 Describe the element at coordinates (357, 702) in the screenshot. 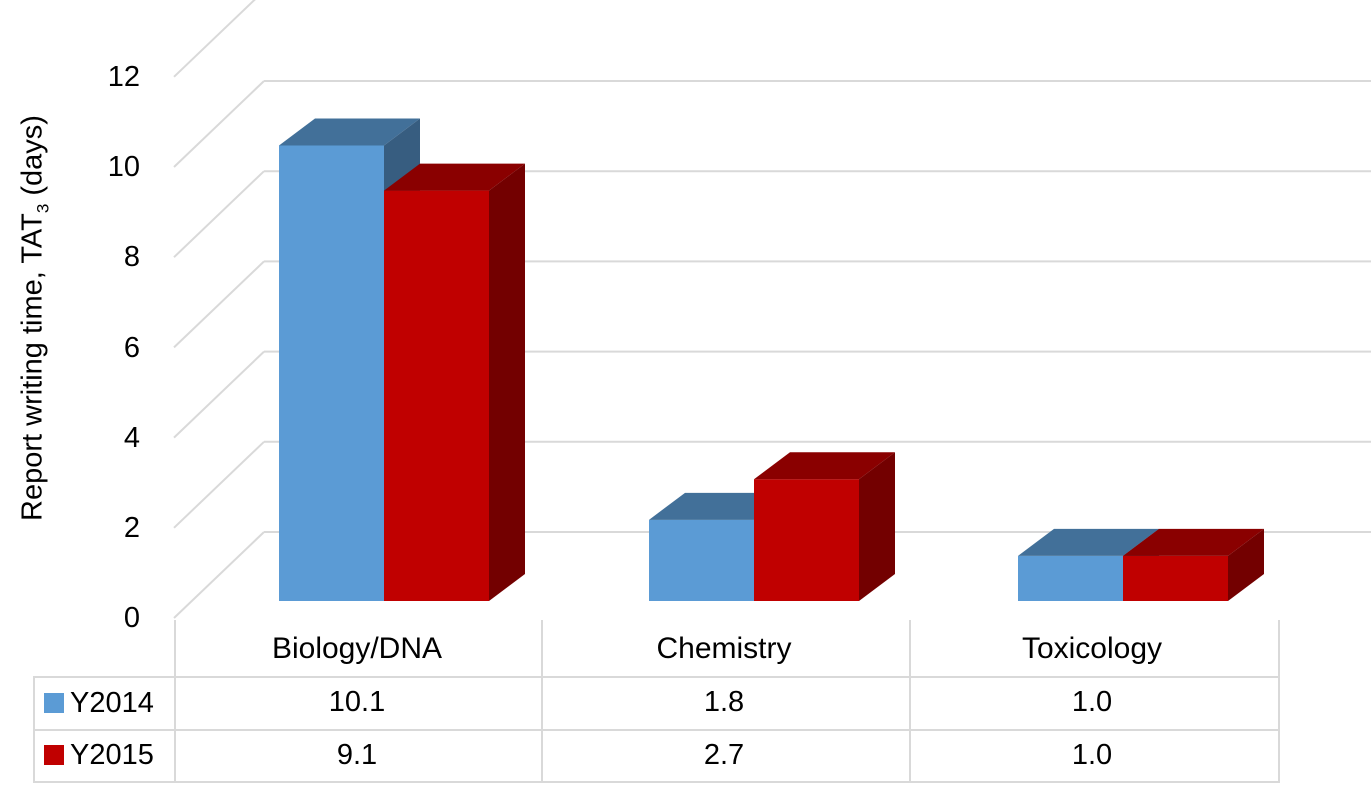

I see `data-table-value: 10.1` at that location.